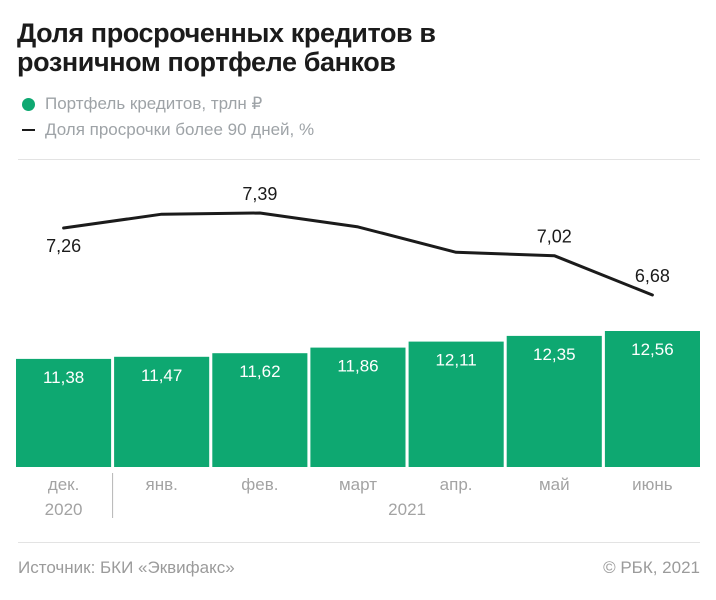 Image resolution: width=716 pixels, height=600 pixels. I want to click on line-value-label: 6,68, so click(652, 276).